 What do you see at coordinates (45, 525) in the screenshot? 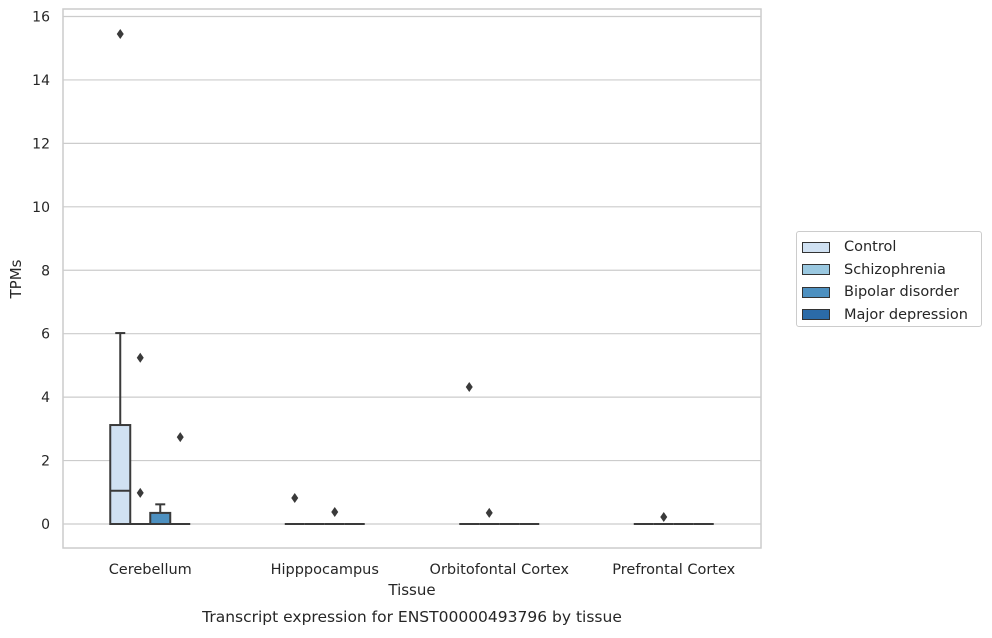
I see `y-tick-label: 0` at bounding box center [45, 525].